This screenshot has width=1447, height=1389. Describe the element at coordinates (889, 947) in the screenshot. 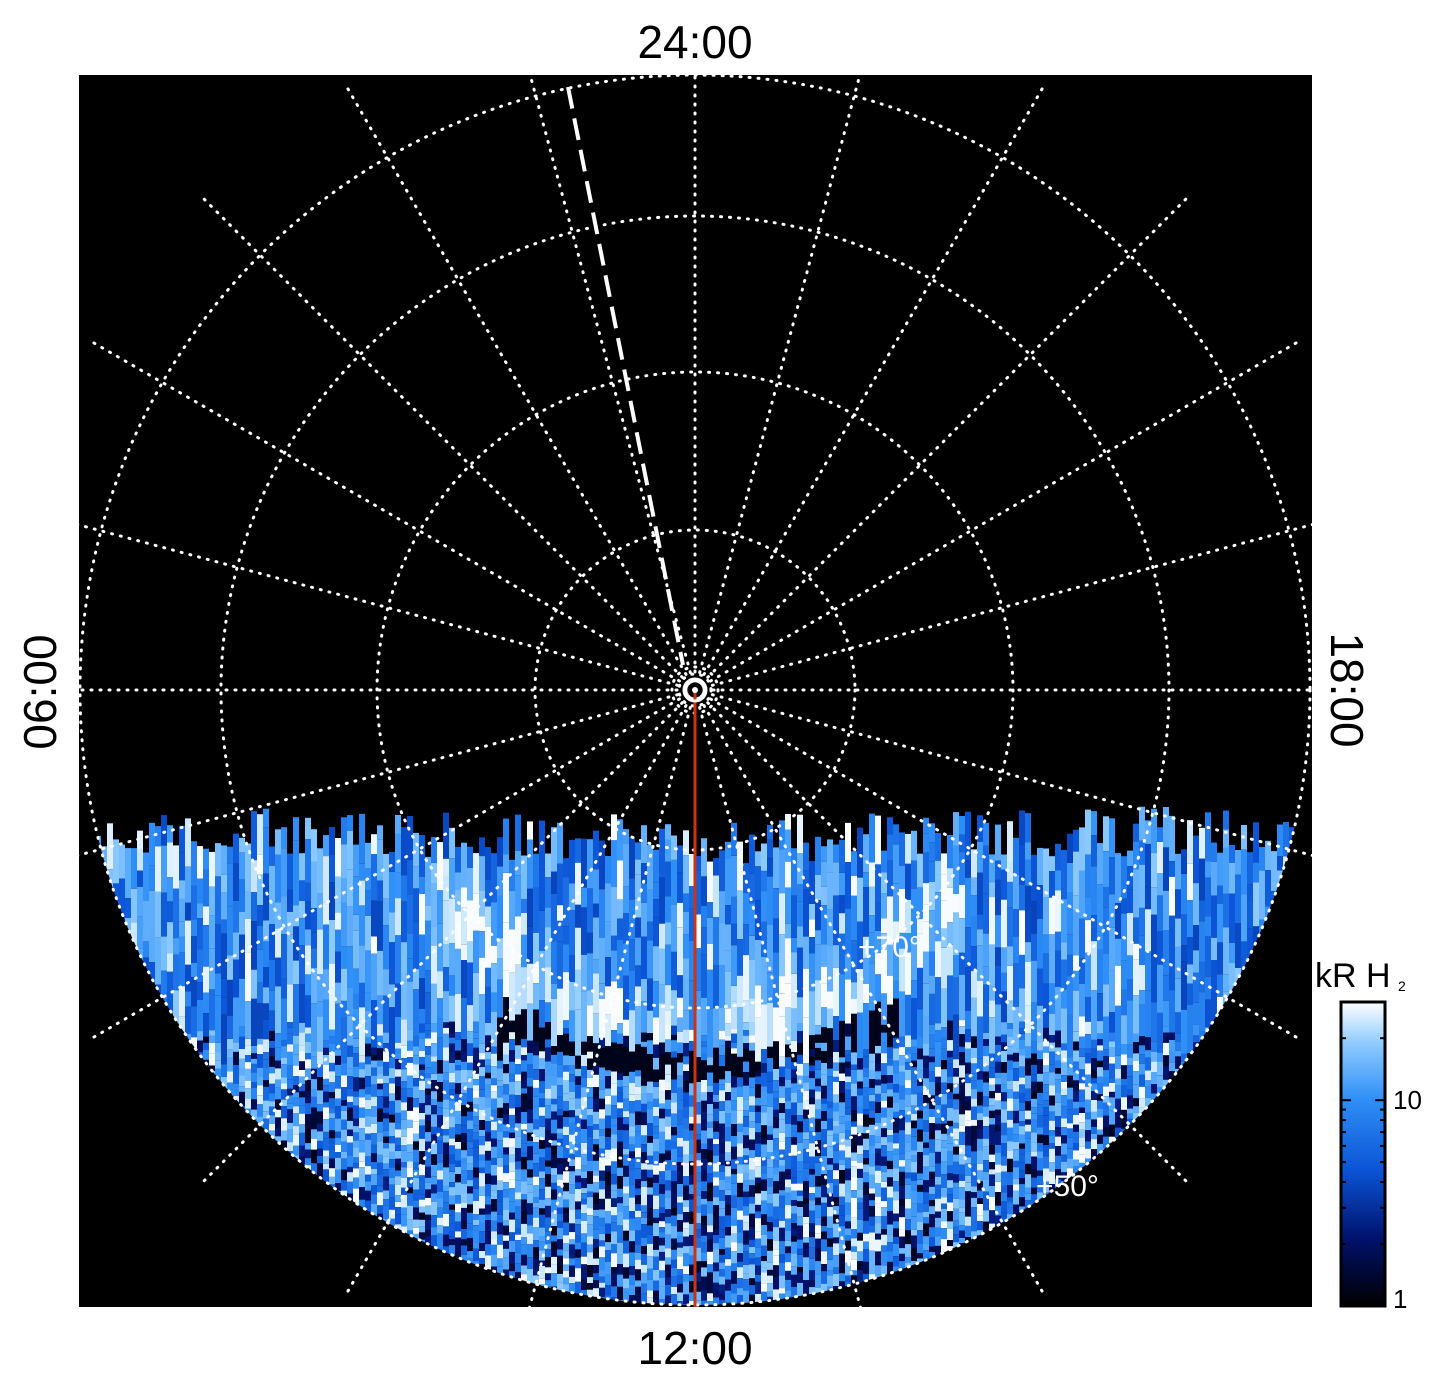

I see `latitude-label-70: +70°` at that location.